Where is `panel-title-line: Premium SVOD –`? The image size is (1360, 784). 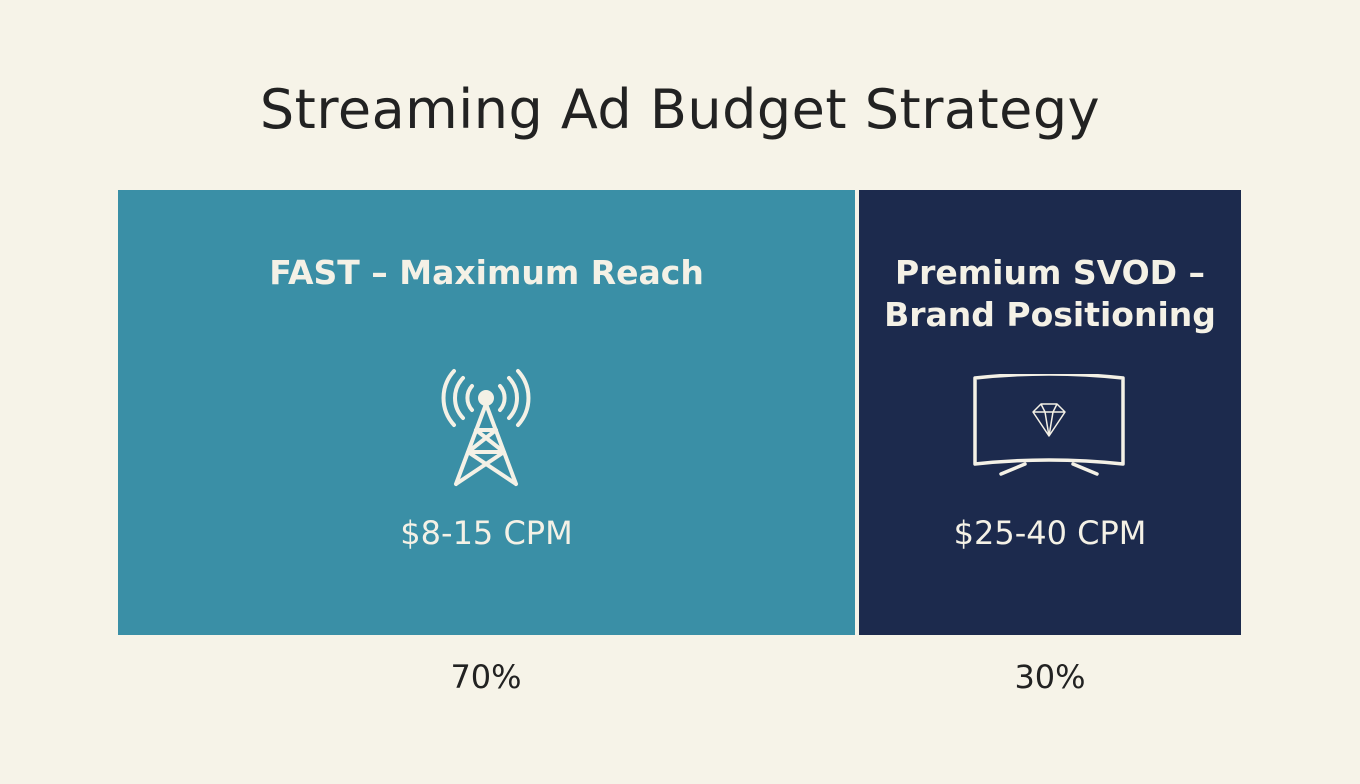
panel-title-line: Premium SVOD – is located at coordinates (1050, 272).